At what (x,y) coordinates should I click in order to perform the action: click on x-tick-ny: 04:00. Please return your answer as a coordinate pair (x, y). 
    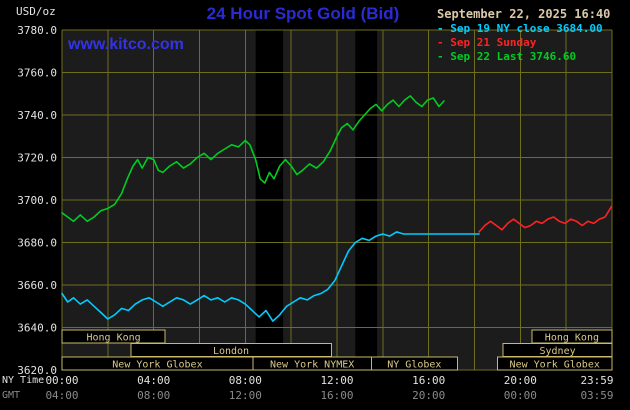
    Looking at the image, I should click on (153, 380).